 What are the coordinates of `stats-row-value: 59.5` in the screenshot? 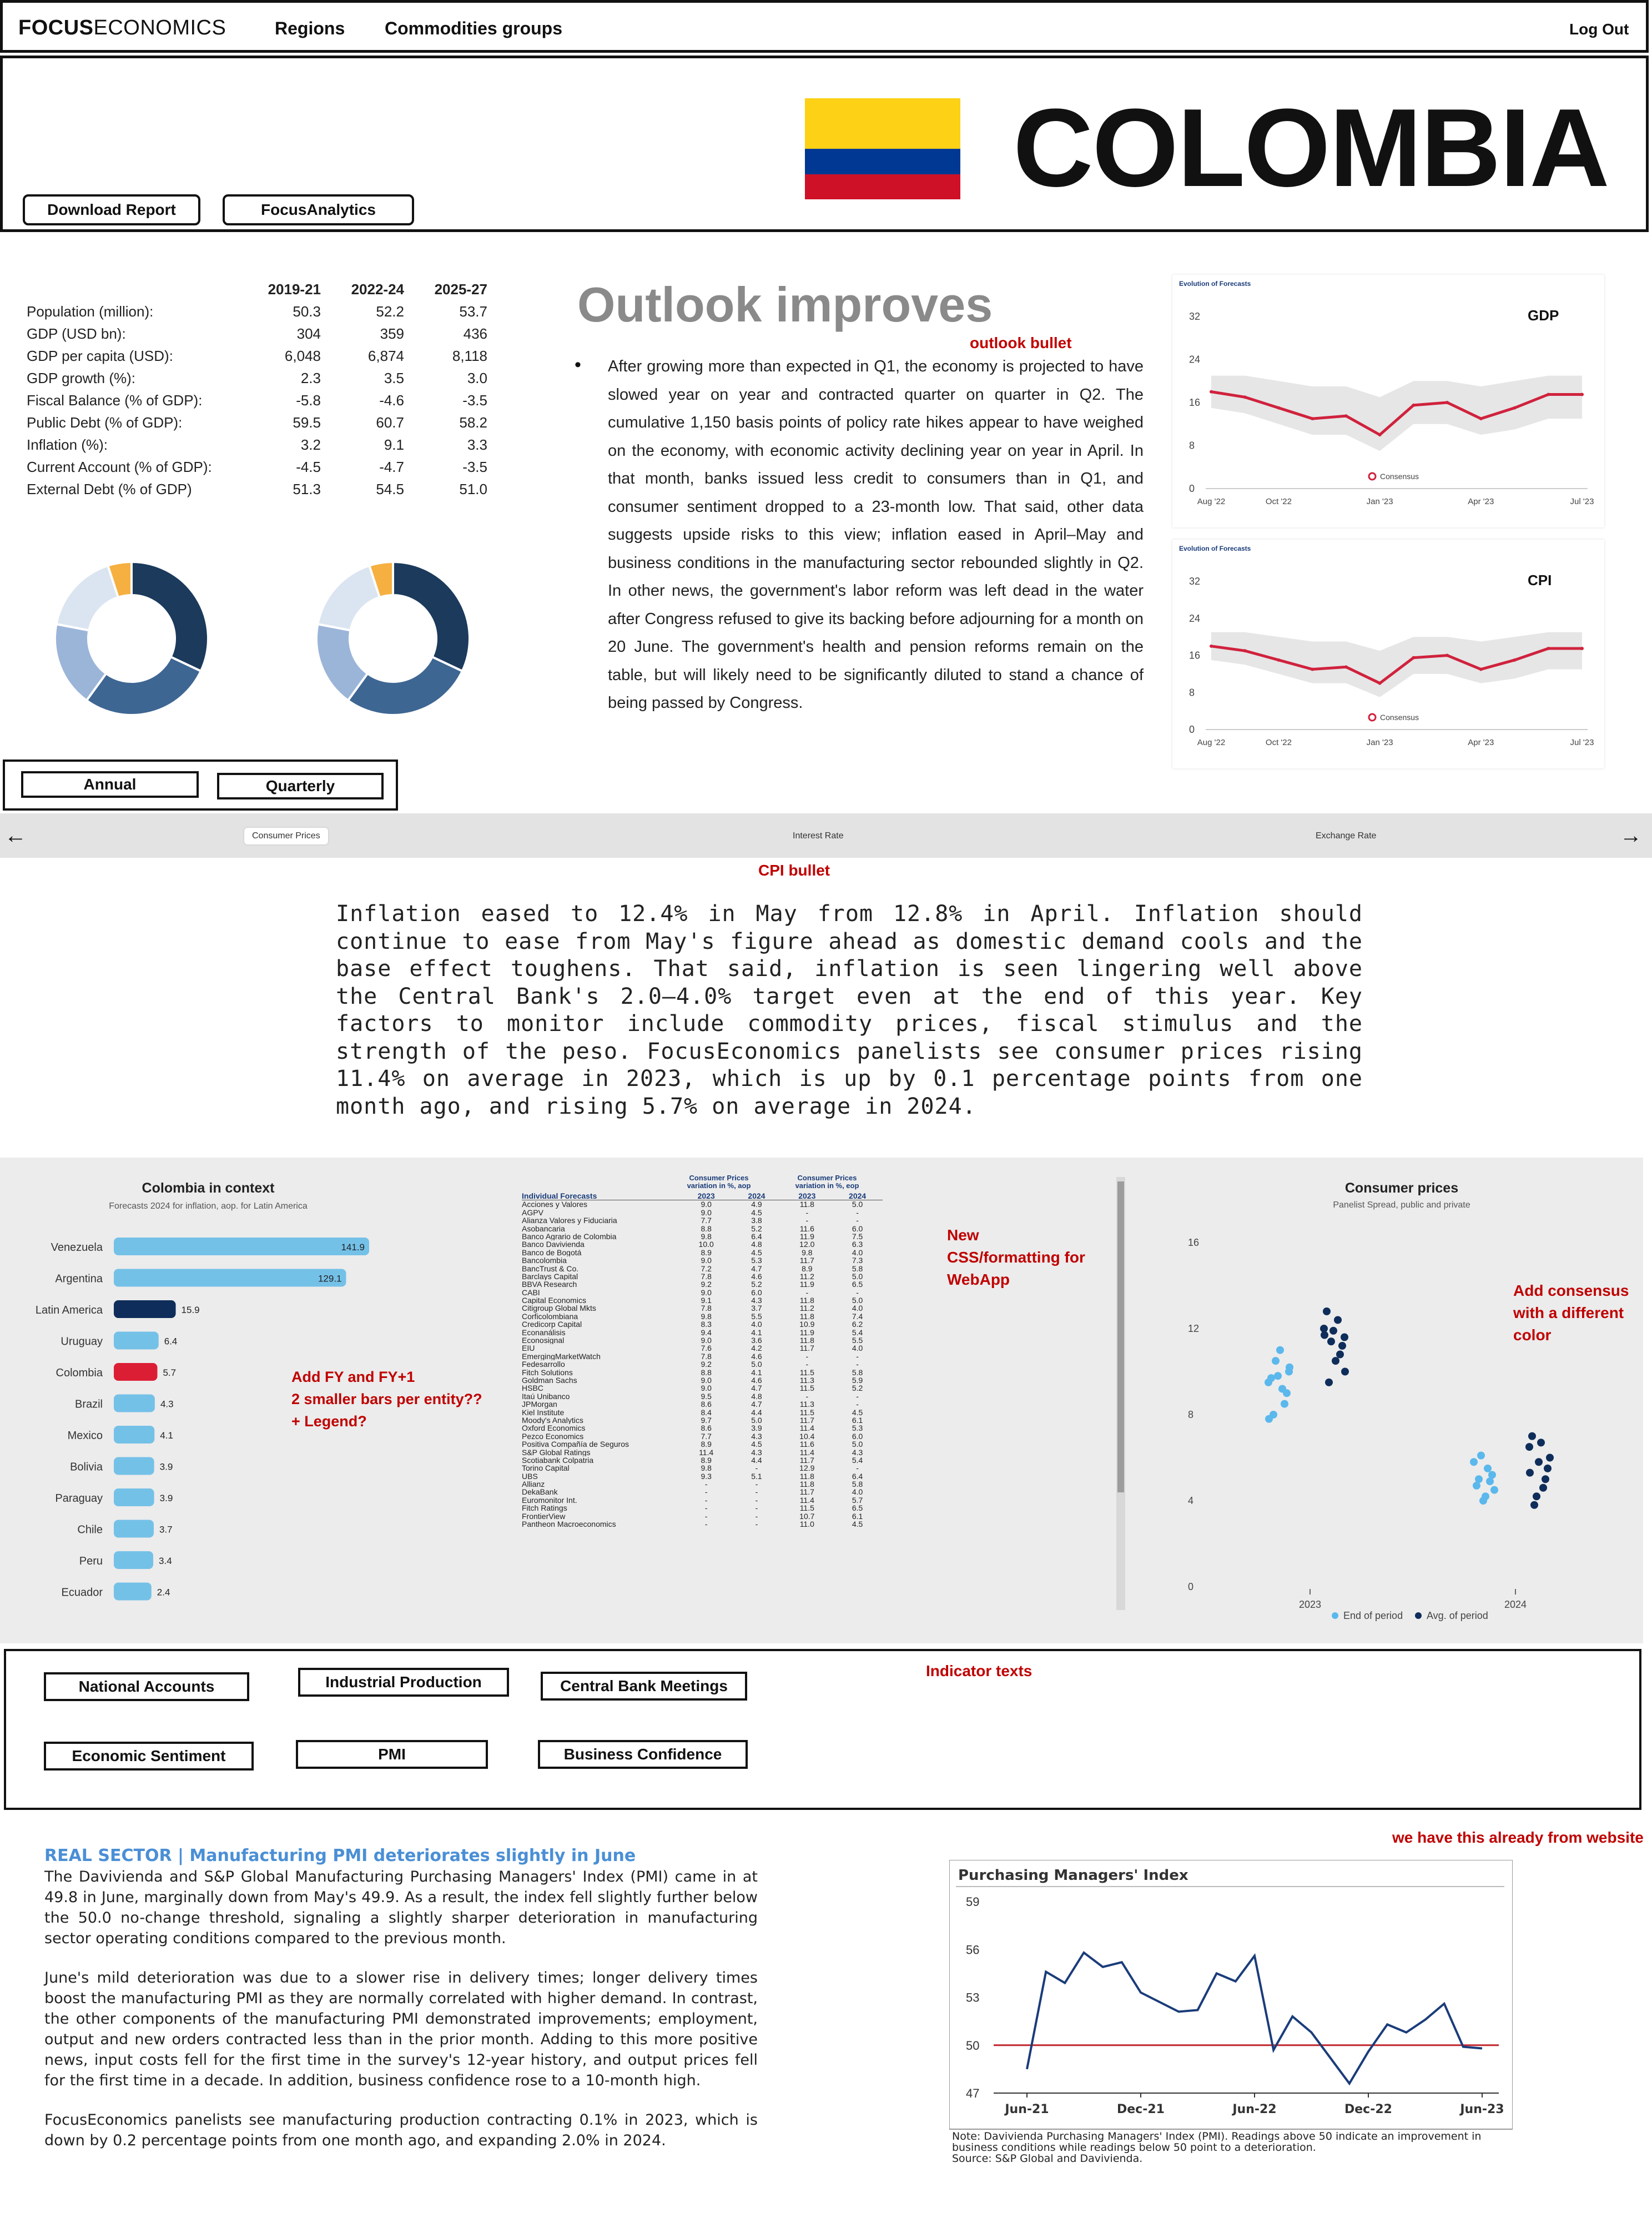 It's located at (307, 422).